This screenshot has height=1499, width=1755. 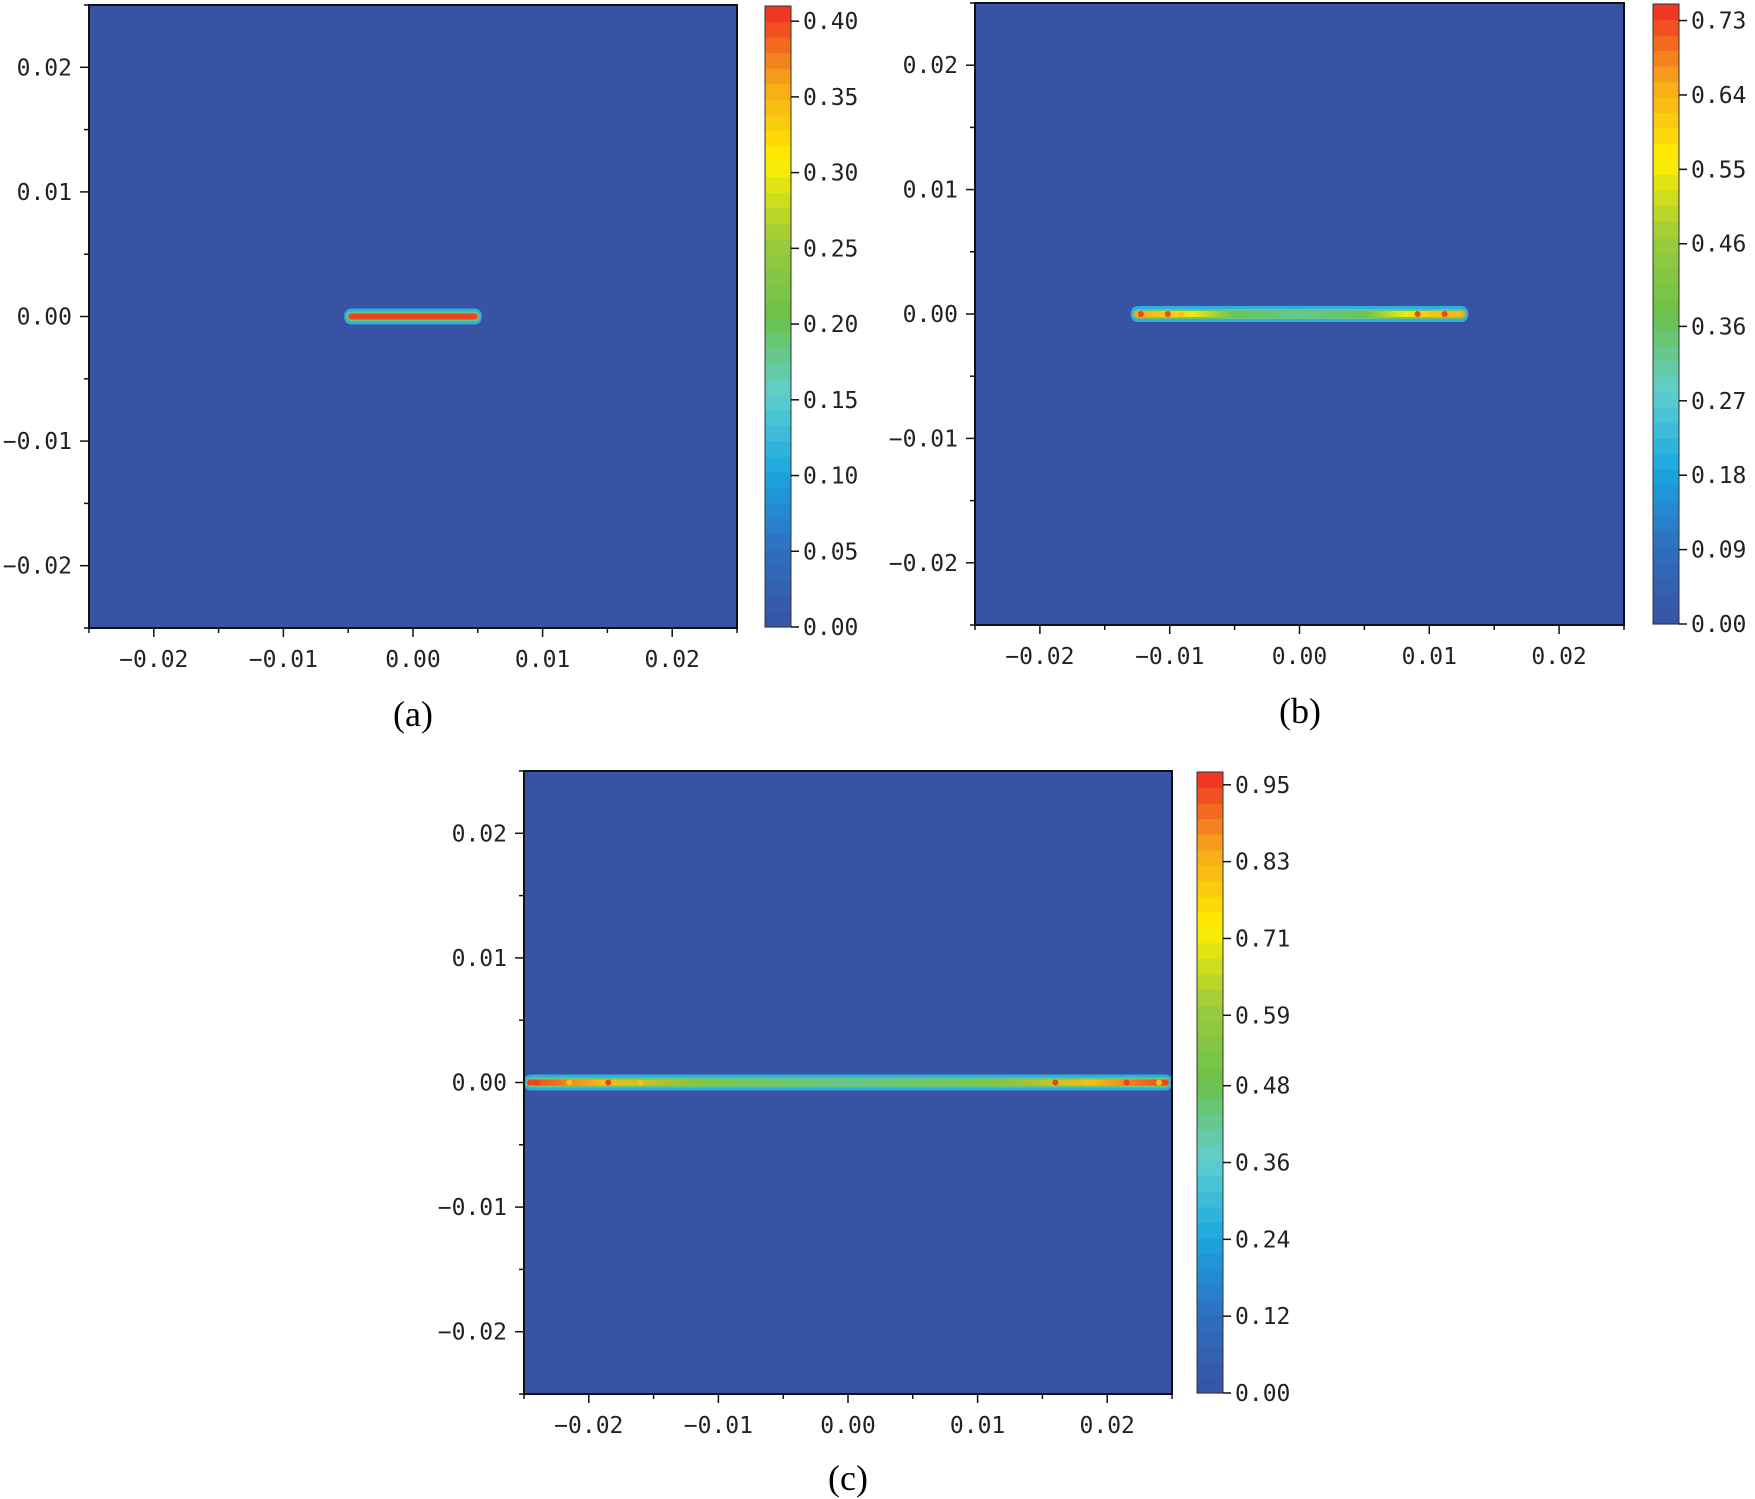 What do you see at coordinates (1262, 1016) in the screenshot?
I see `colorbar-tick-label: 0.59` at bounding box center [1262, 1016].